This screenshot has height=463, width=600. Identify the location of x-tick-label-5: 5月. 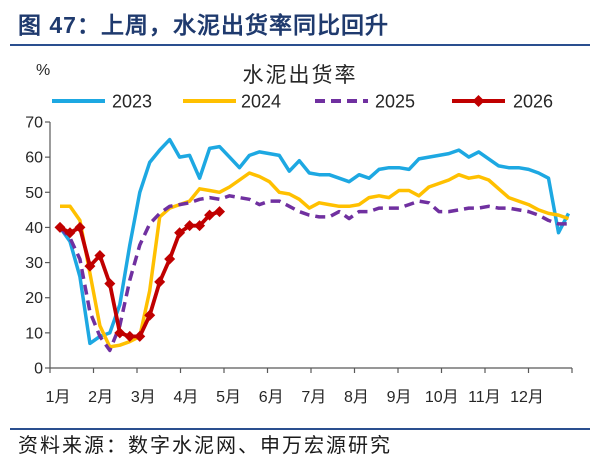
(228, 397).